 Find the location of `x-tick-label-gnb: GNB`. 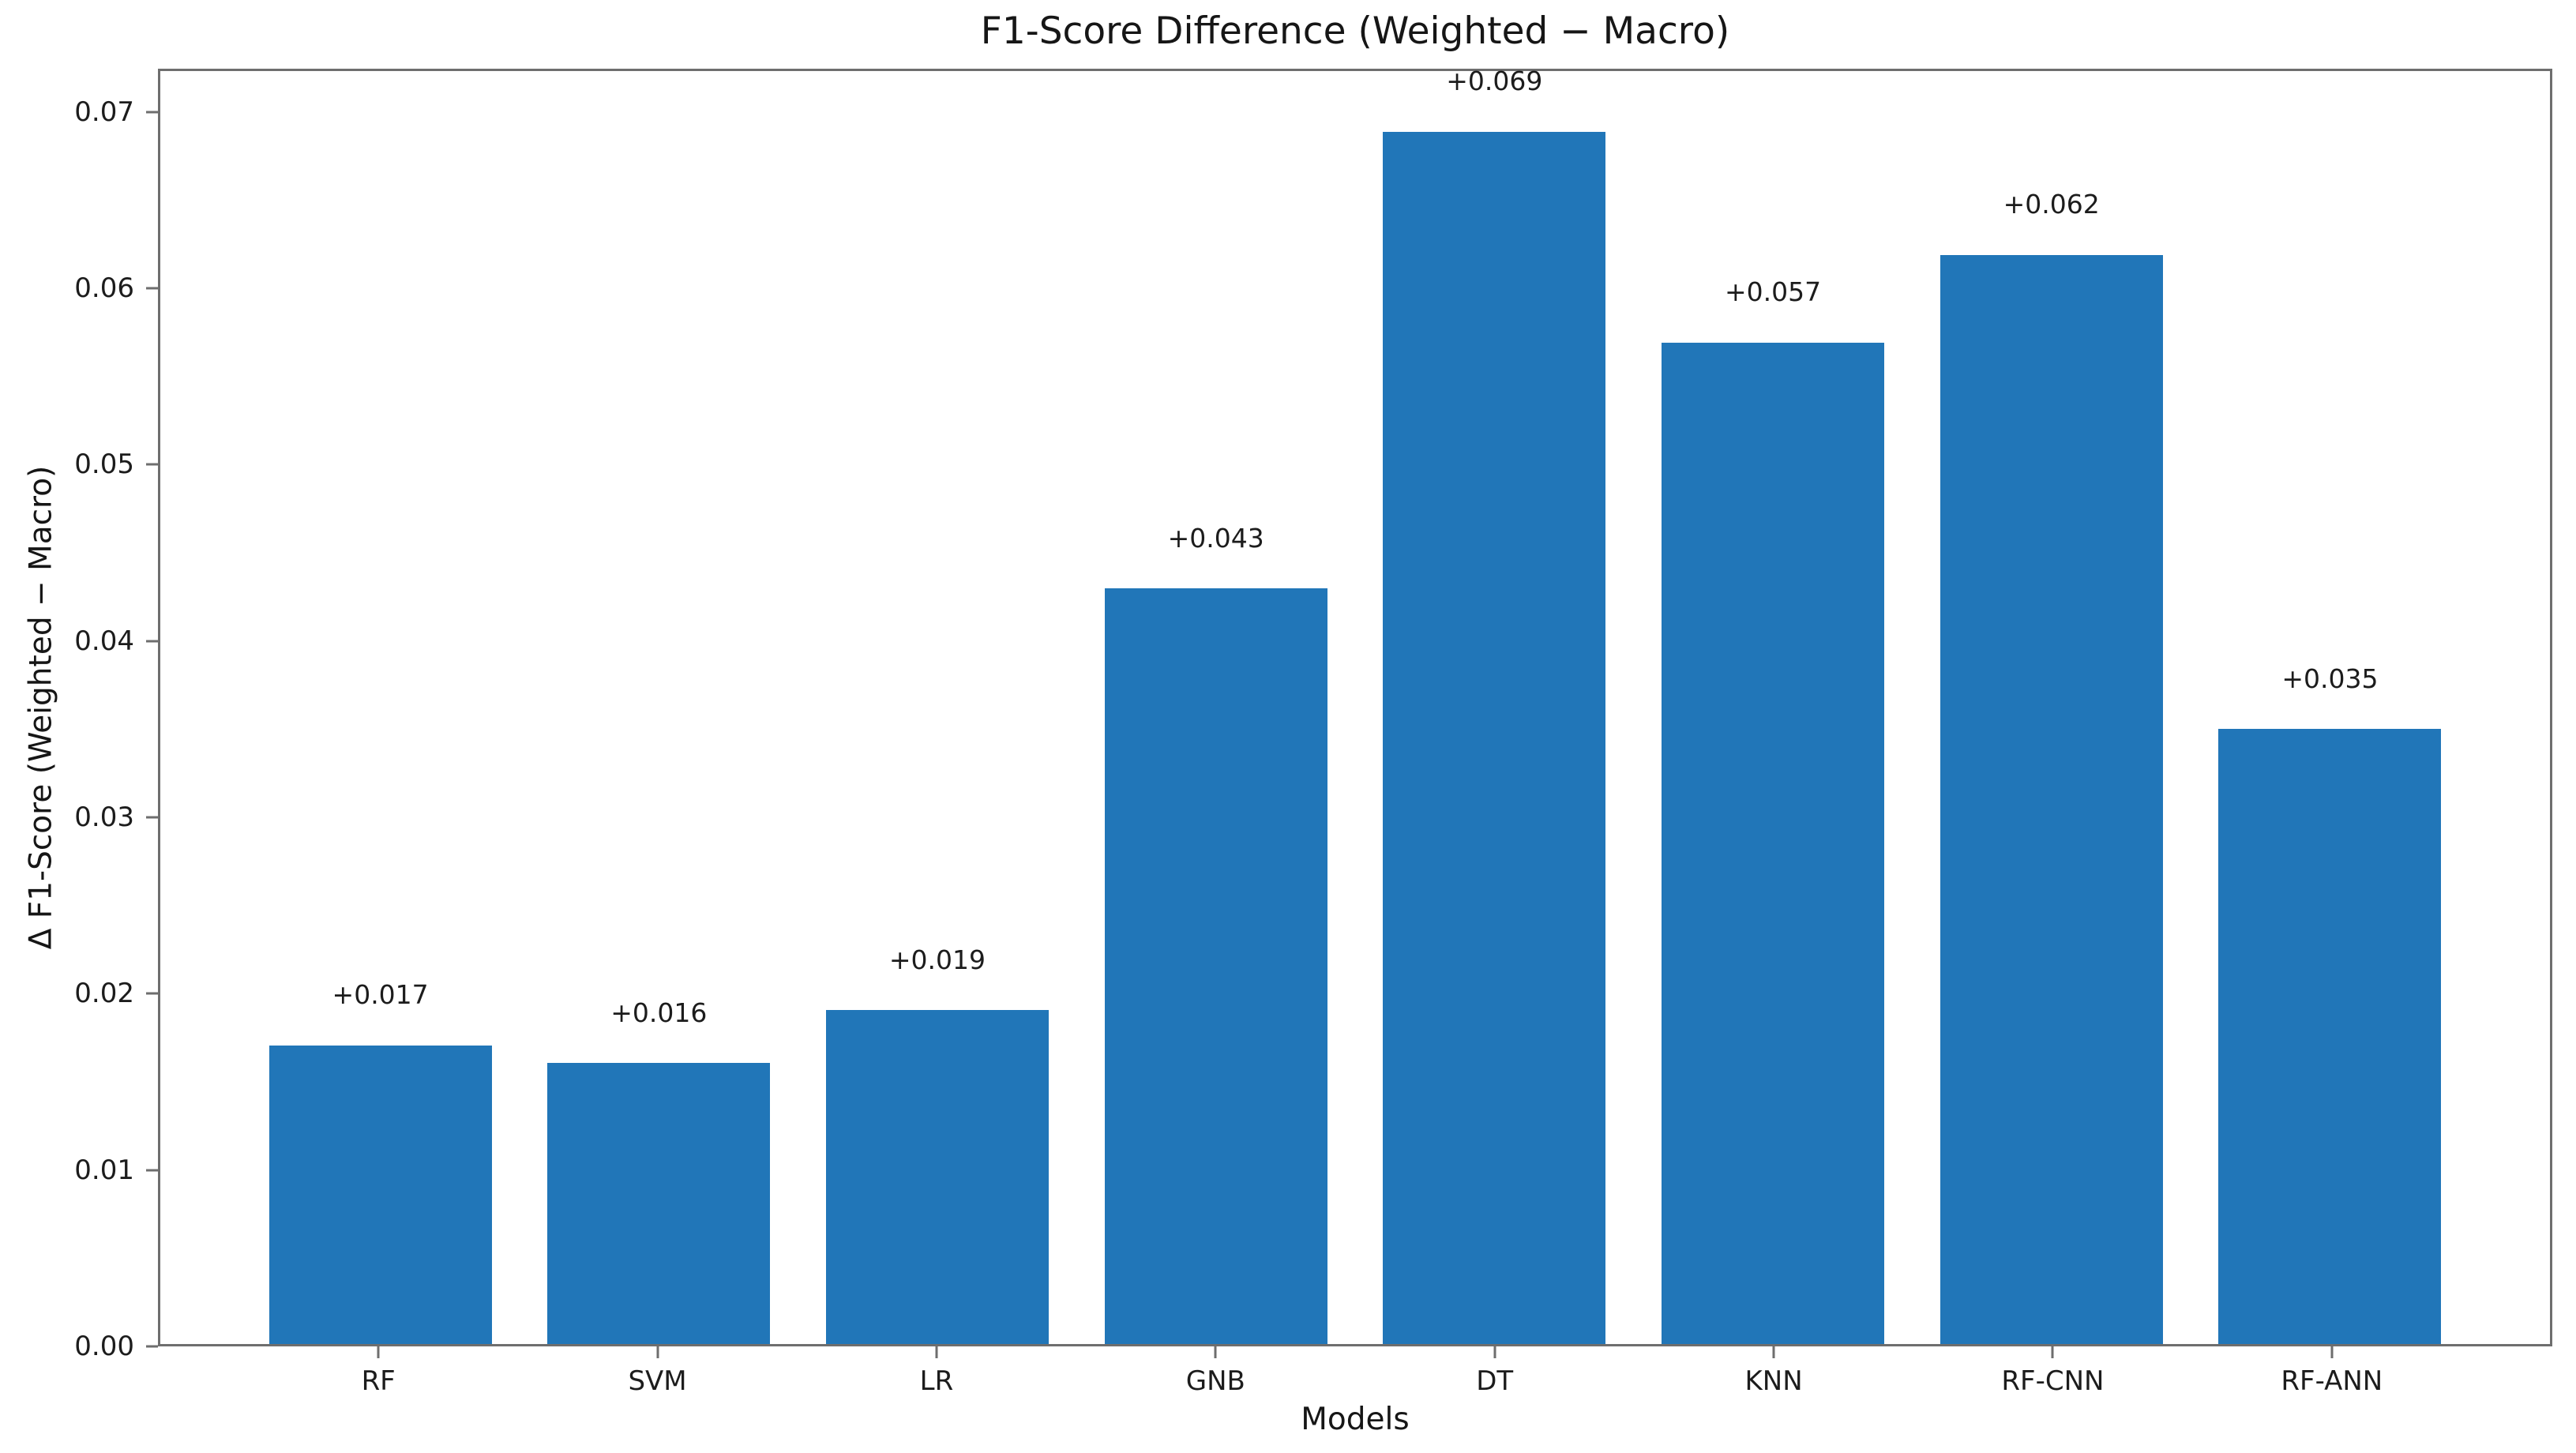

x-tick-label-gnb: GNB is located at coordinates (1215, 1381).